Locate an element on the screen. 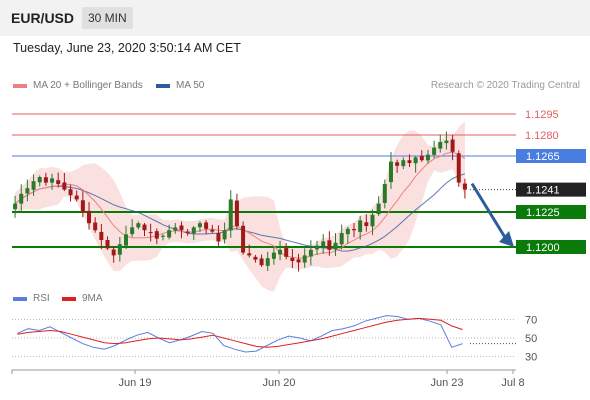  rsi-ma-line is located at coordinates (240, 332).